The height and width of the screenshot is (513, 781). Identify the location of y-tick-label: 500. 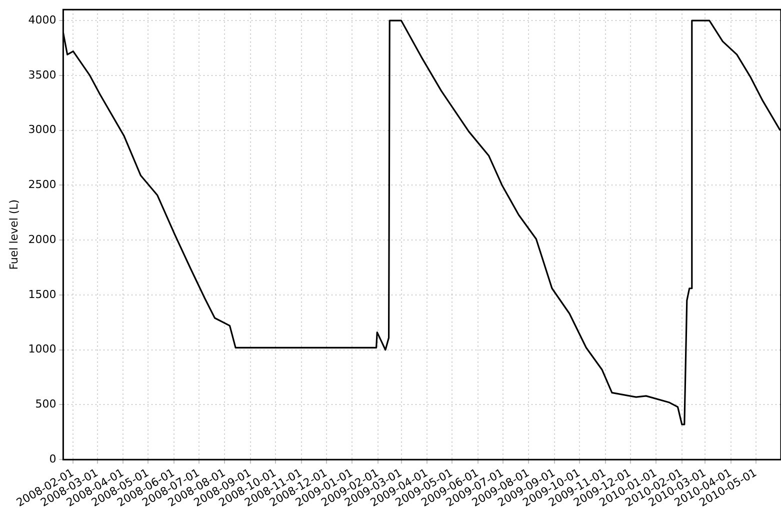
(45, 404).